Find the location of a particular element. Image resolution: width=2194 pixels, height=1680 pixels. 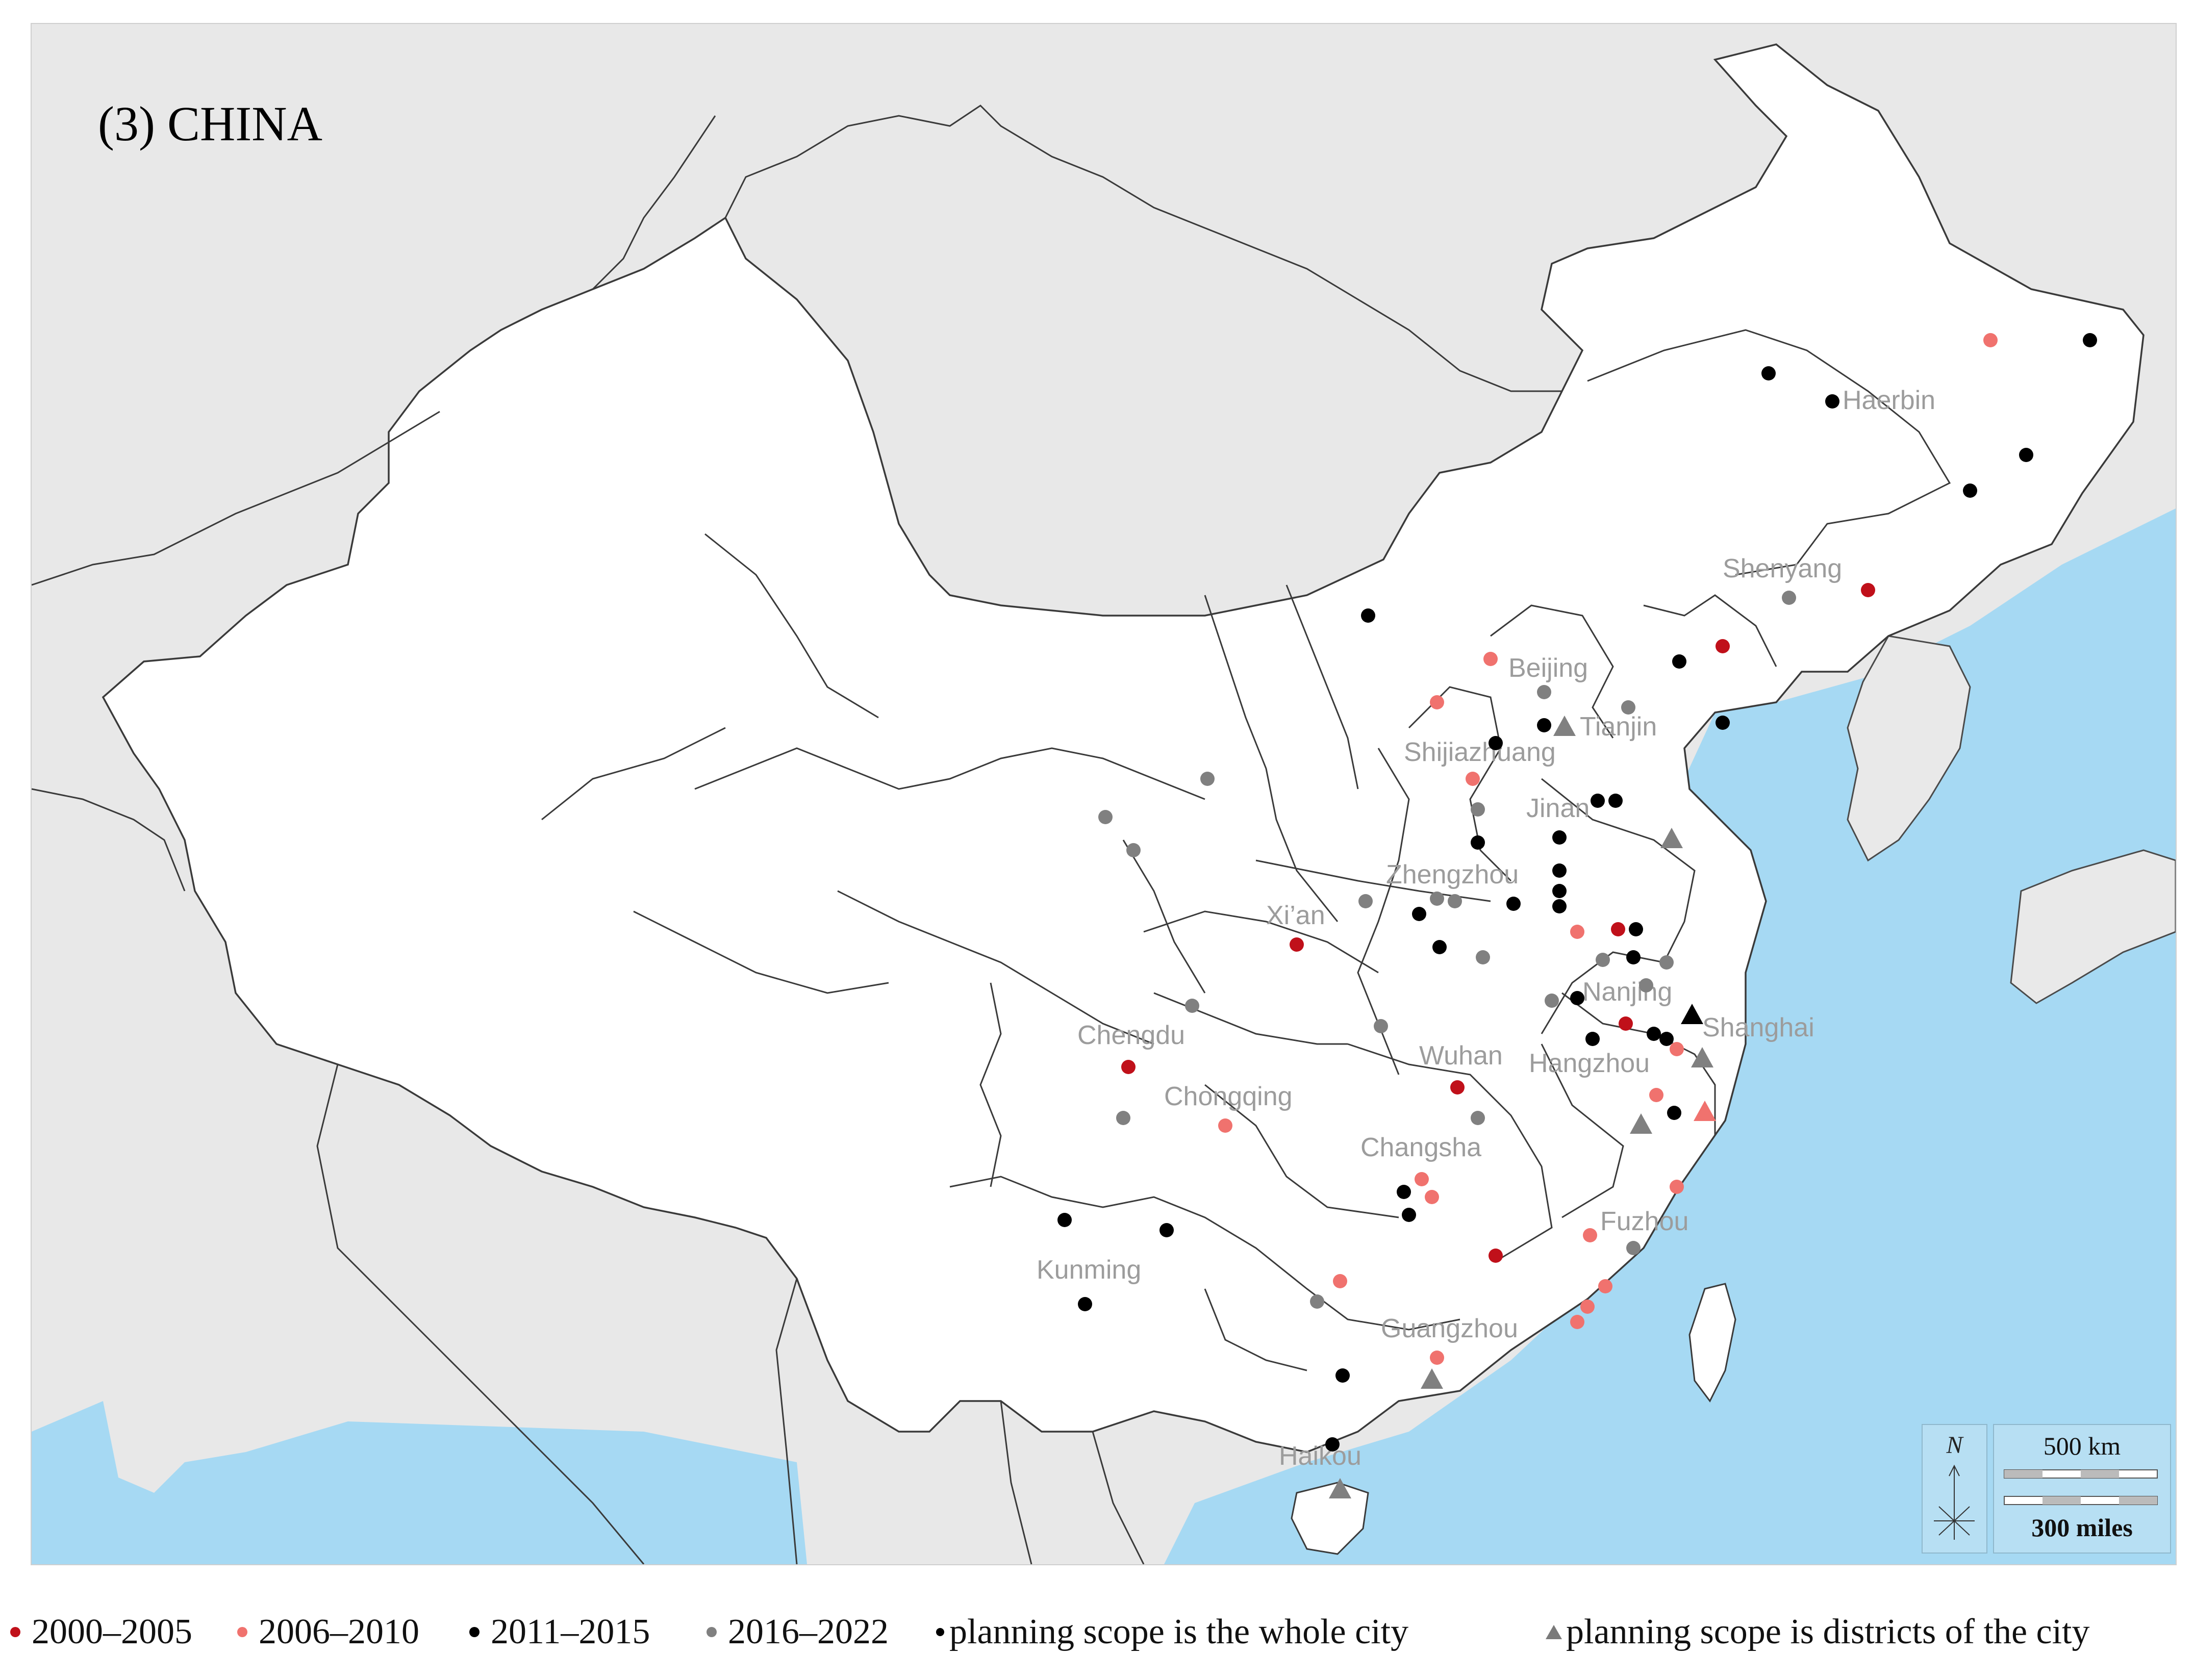

city-label-haikou: Haikou is located at coordinates (1320, 1456).